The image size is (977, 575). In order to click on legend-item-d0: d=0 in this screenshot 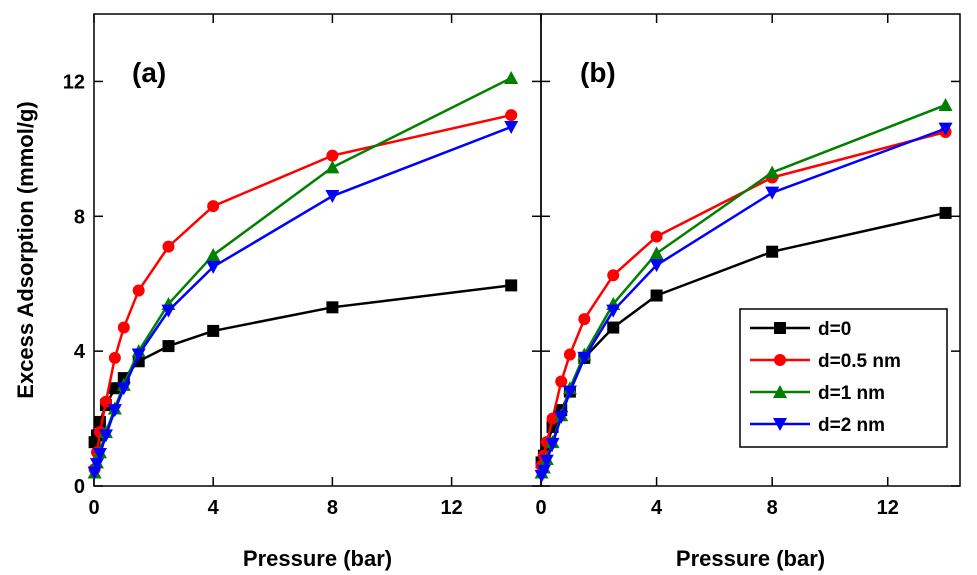, I will do `click(800, 329)`.